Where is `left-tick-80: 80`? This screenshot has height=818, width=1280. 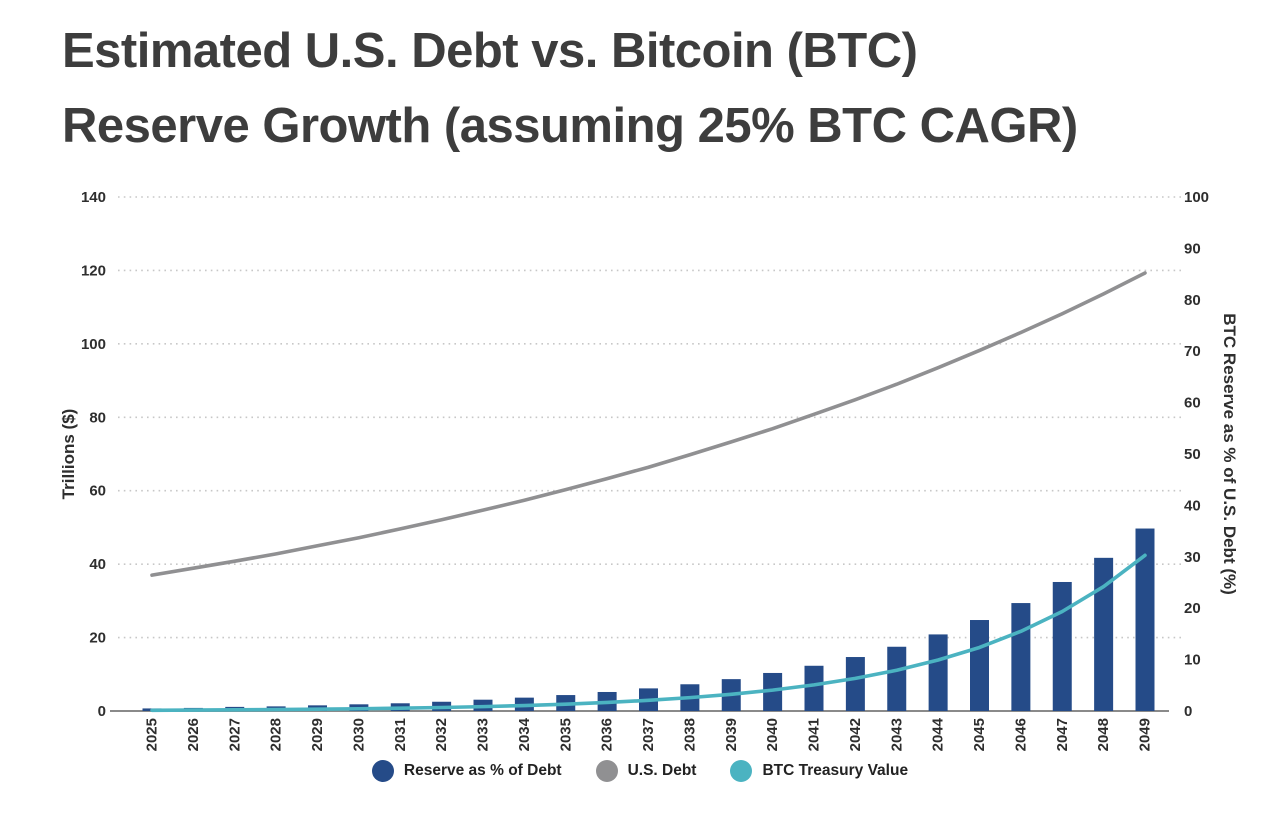
left-tick-80: 80 is located at coordinates (97, 417).